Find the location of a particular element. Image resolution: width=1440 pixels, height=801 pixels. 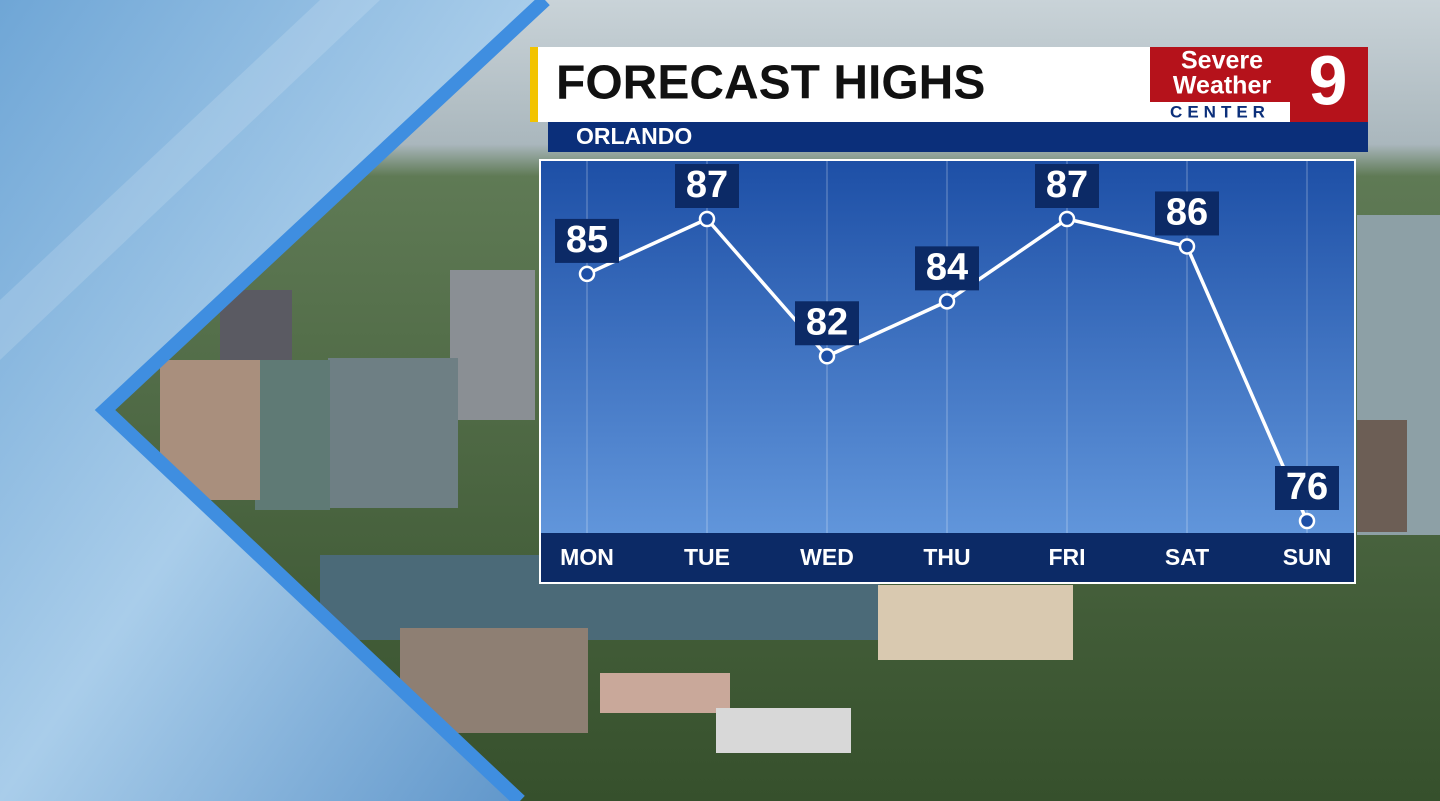

day-band is located at coordinates (947, 557).